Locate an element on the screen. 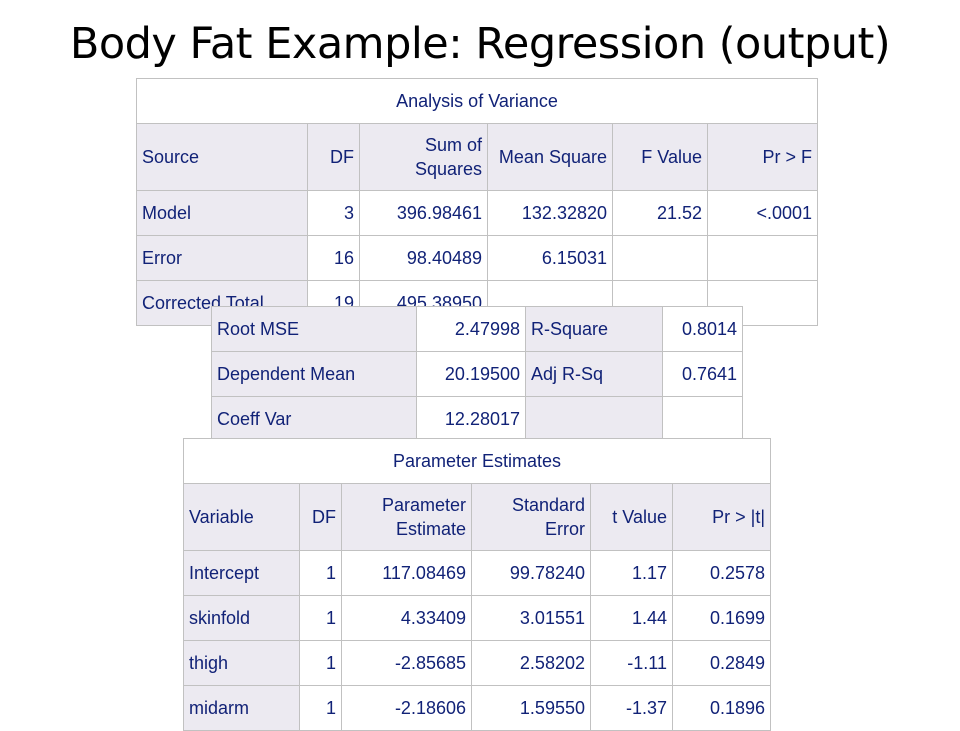 The width and height of the screenshot is (960, 731). fit-value: 12.28017 is located at coordinates (471, 419).